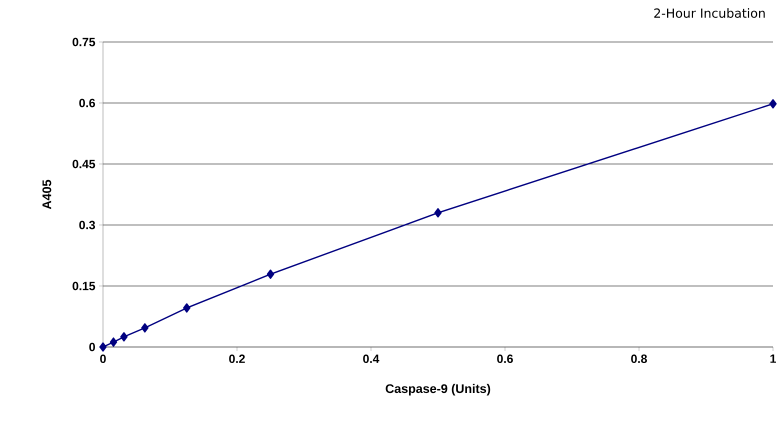  I want to click on x-tick-label: 1, so click(773, 358).